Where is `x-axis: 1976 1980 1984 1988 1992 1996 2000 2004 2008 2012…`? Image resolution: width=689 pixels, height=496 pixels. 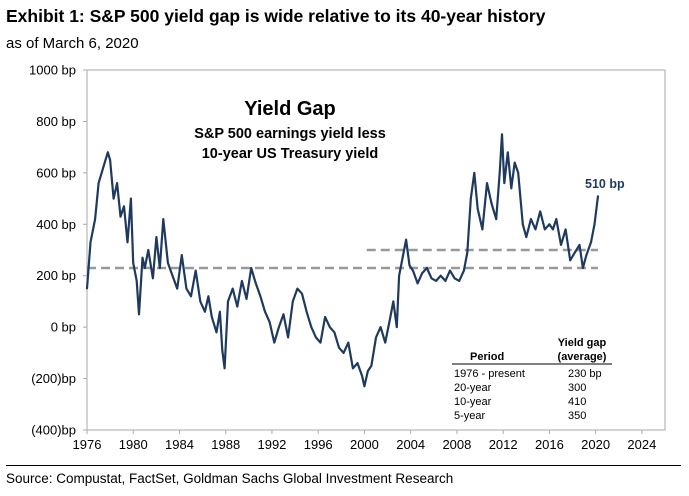 x-axis: 1976 1980 1984 1988 1992 1996 2000 2004 2008 2012… is located at coordinates (364, 441).